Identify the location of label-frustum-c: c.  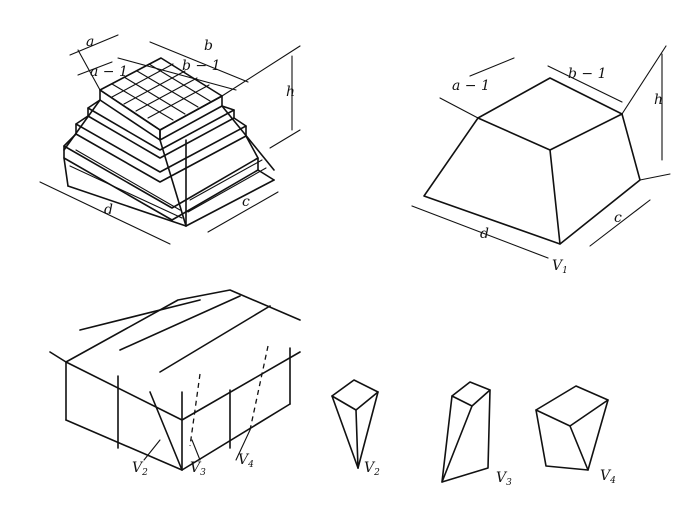
(618, 218).